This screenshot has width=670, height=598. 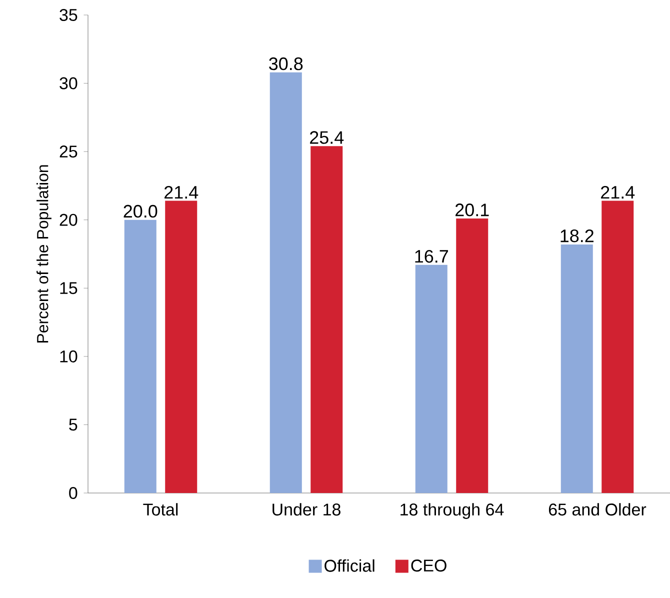 I want to click on legend-label: CEO, so click(x=428, y=566).